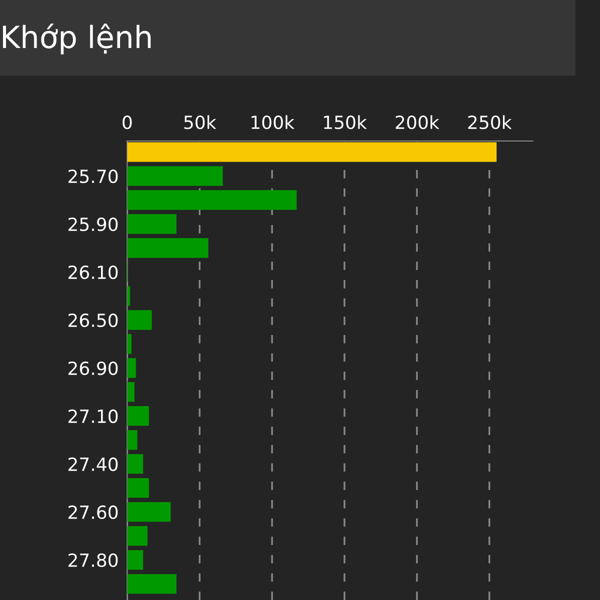 This screenshot has height=600, width=600. Describe the element at coordinates (93, 416) in the screenshot. I see `y-tick-label: 27.10` at that location.